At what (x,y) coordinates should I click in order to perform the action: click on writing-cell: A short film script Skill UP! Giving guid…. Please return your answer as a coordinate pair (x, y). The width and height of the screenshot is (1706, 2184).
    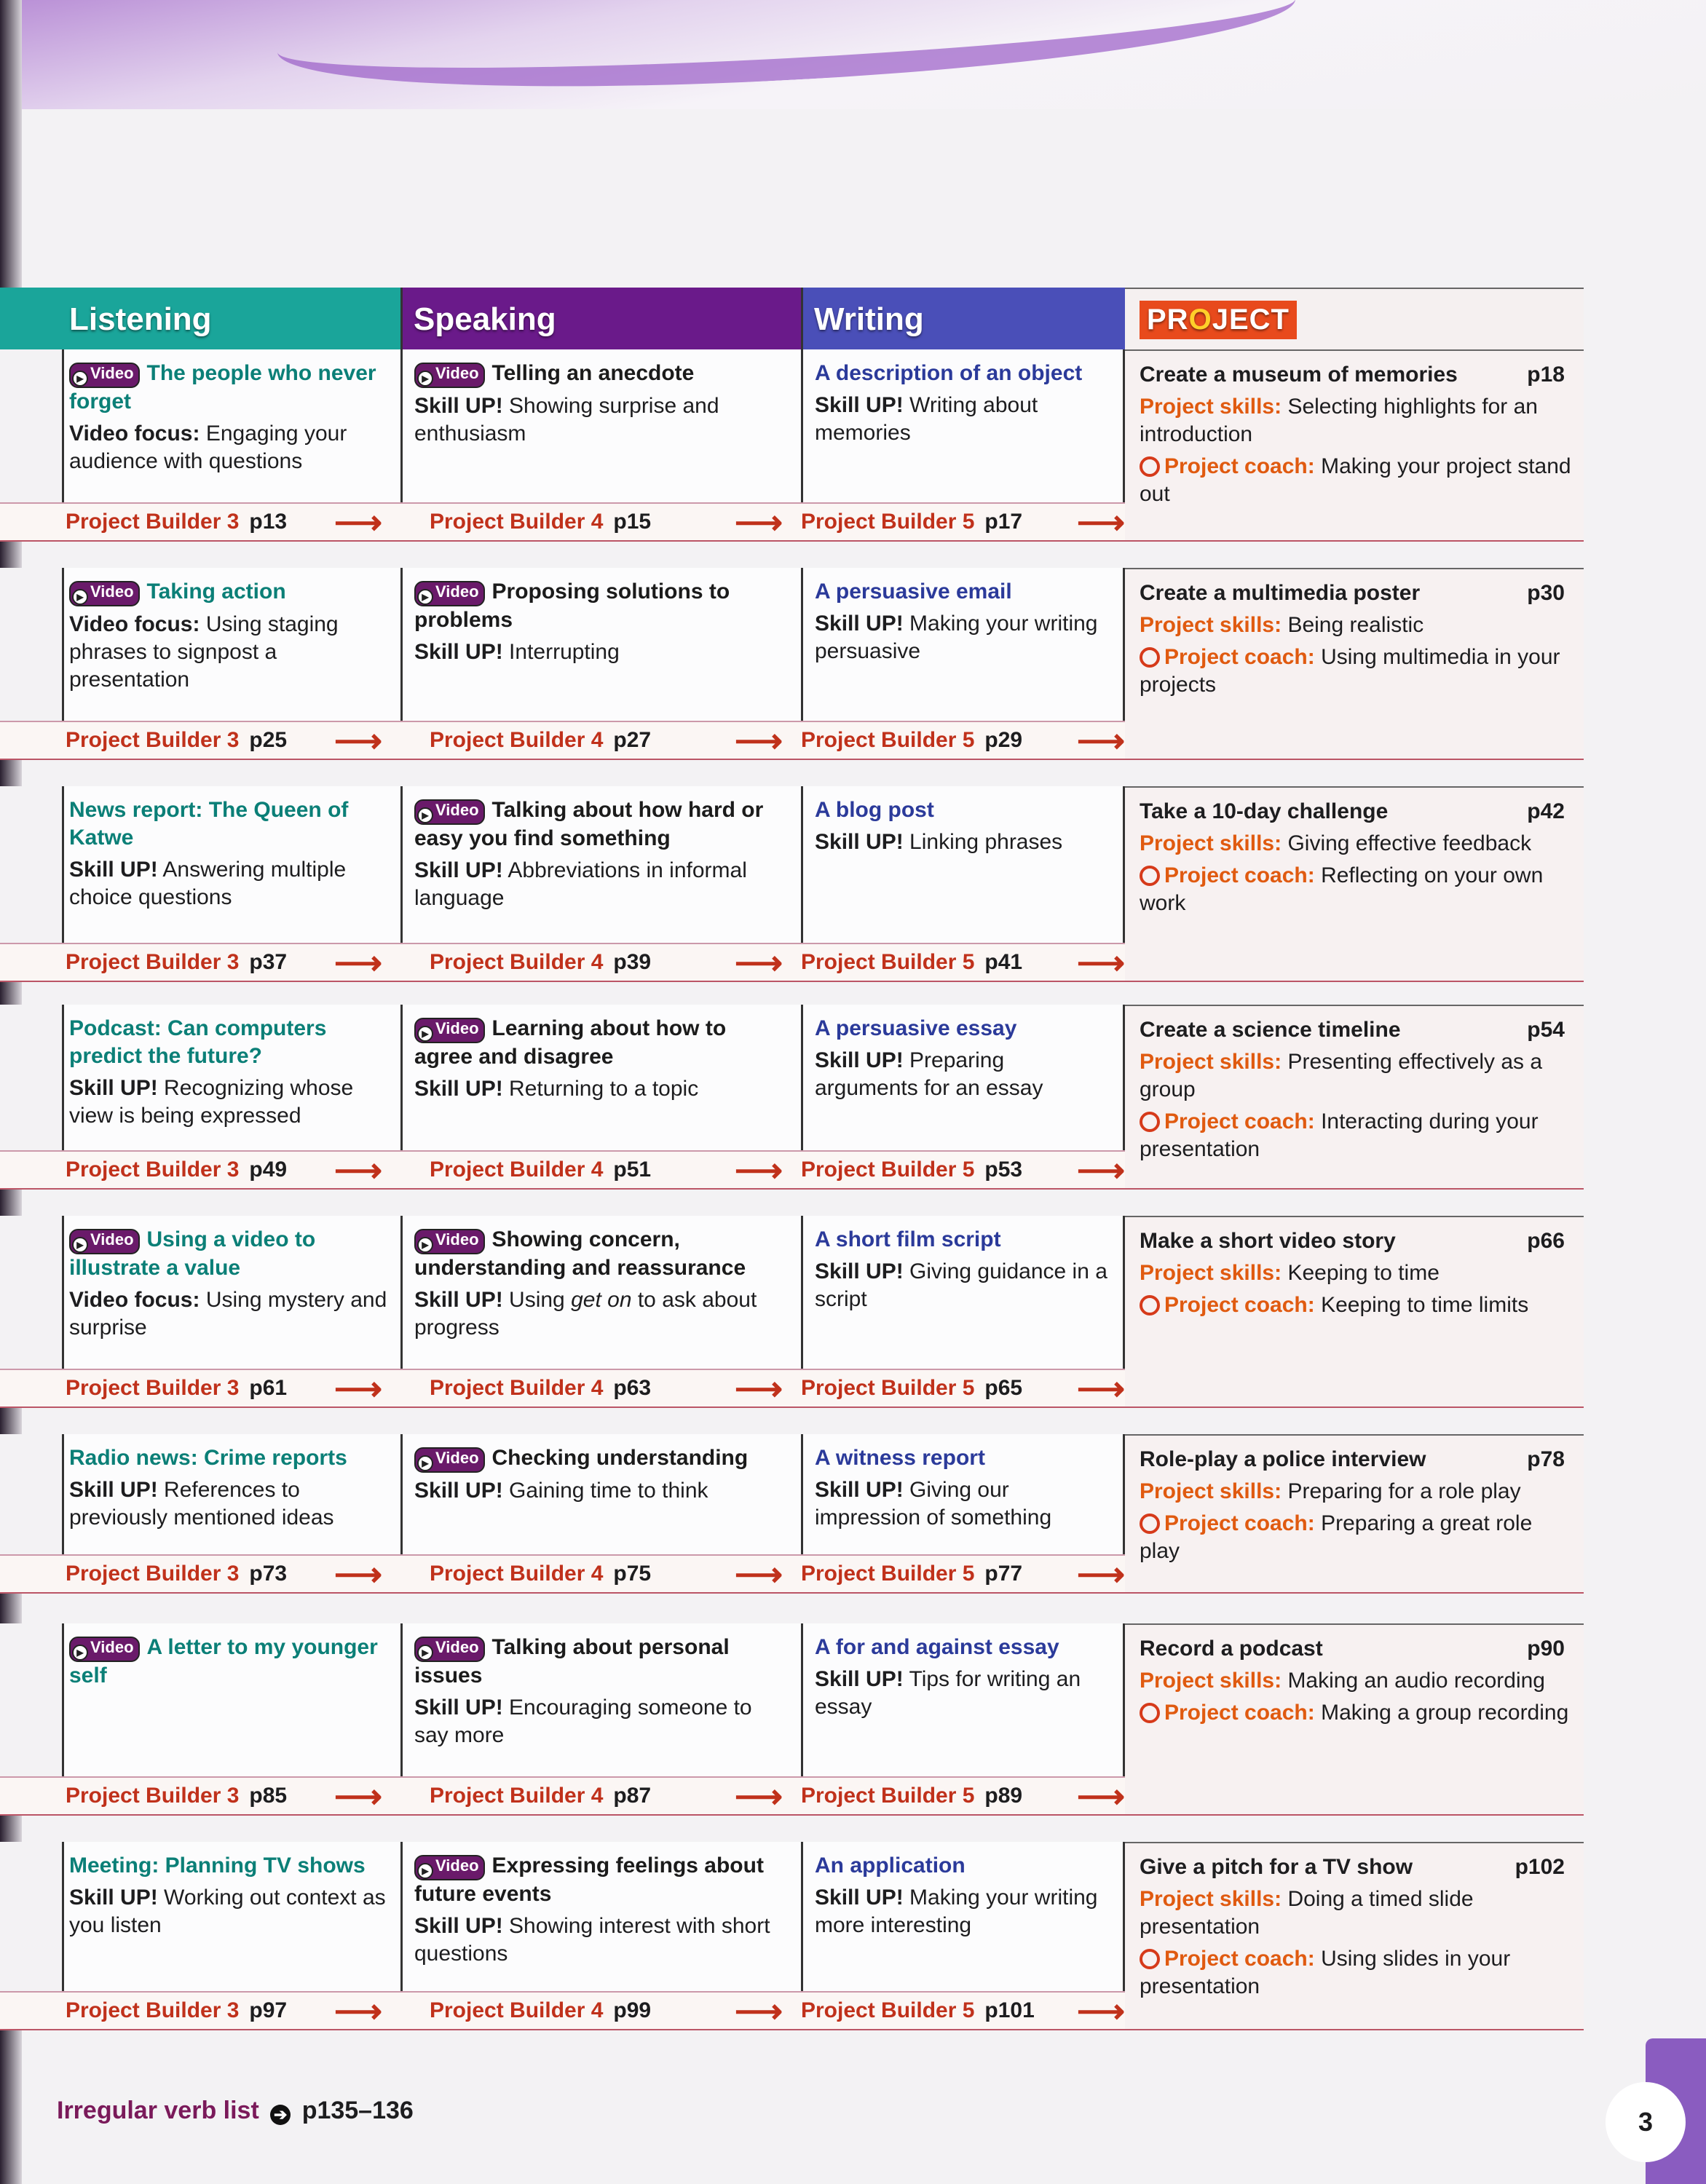
    Looking at the image, I should click on (963, 1292).